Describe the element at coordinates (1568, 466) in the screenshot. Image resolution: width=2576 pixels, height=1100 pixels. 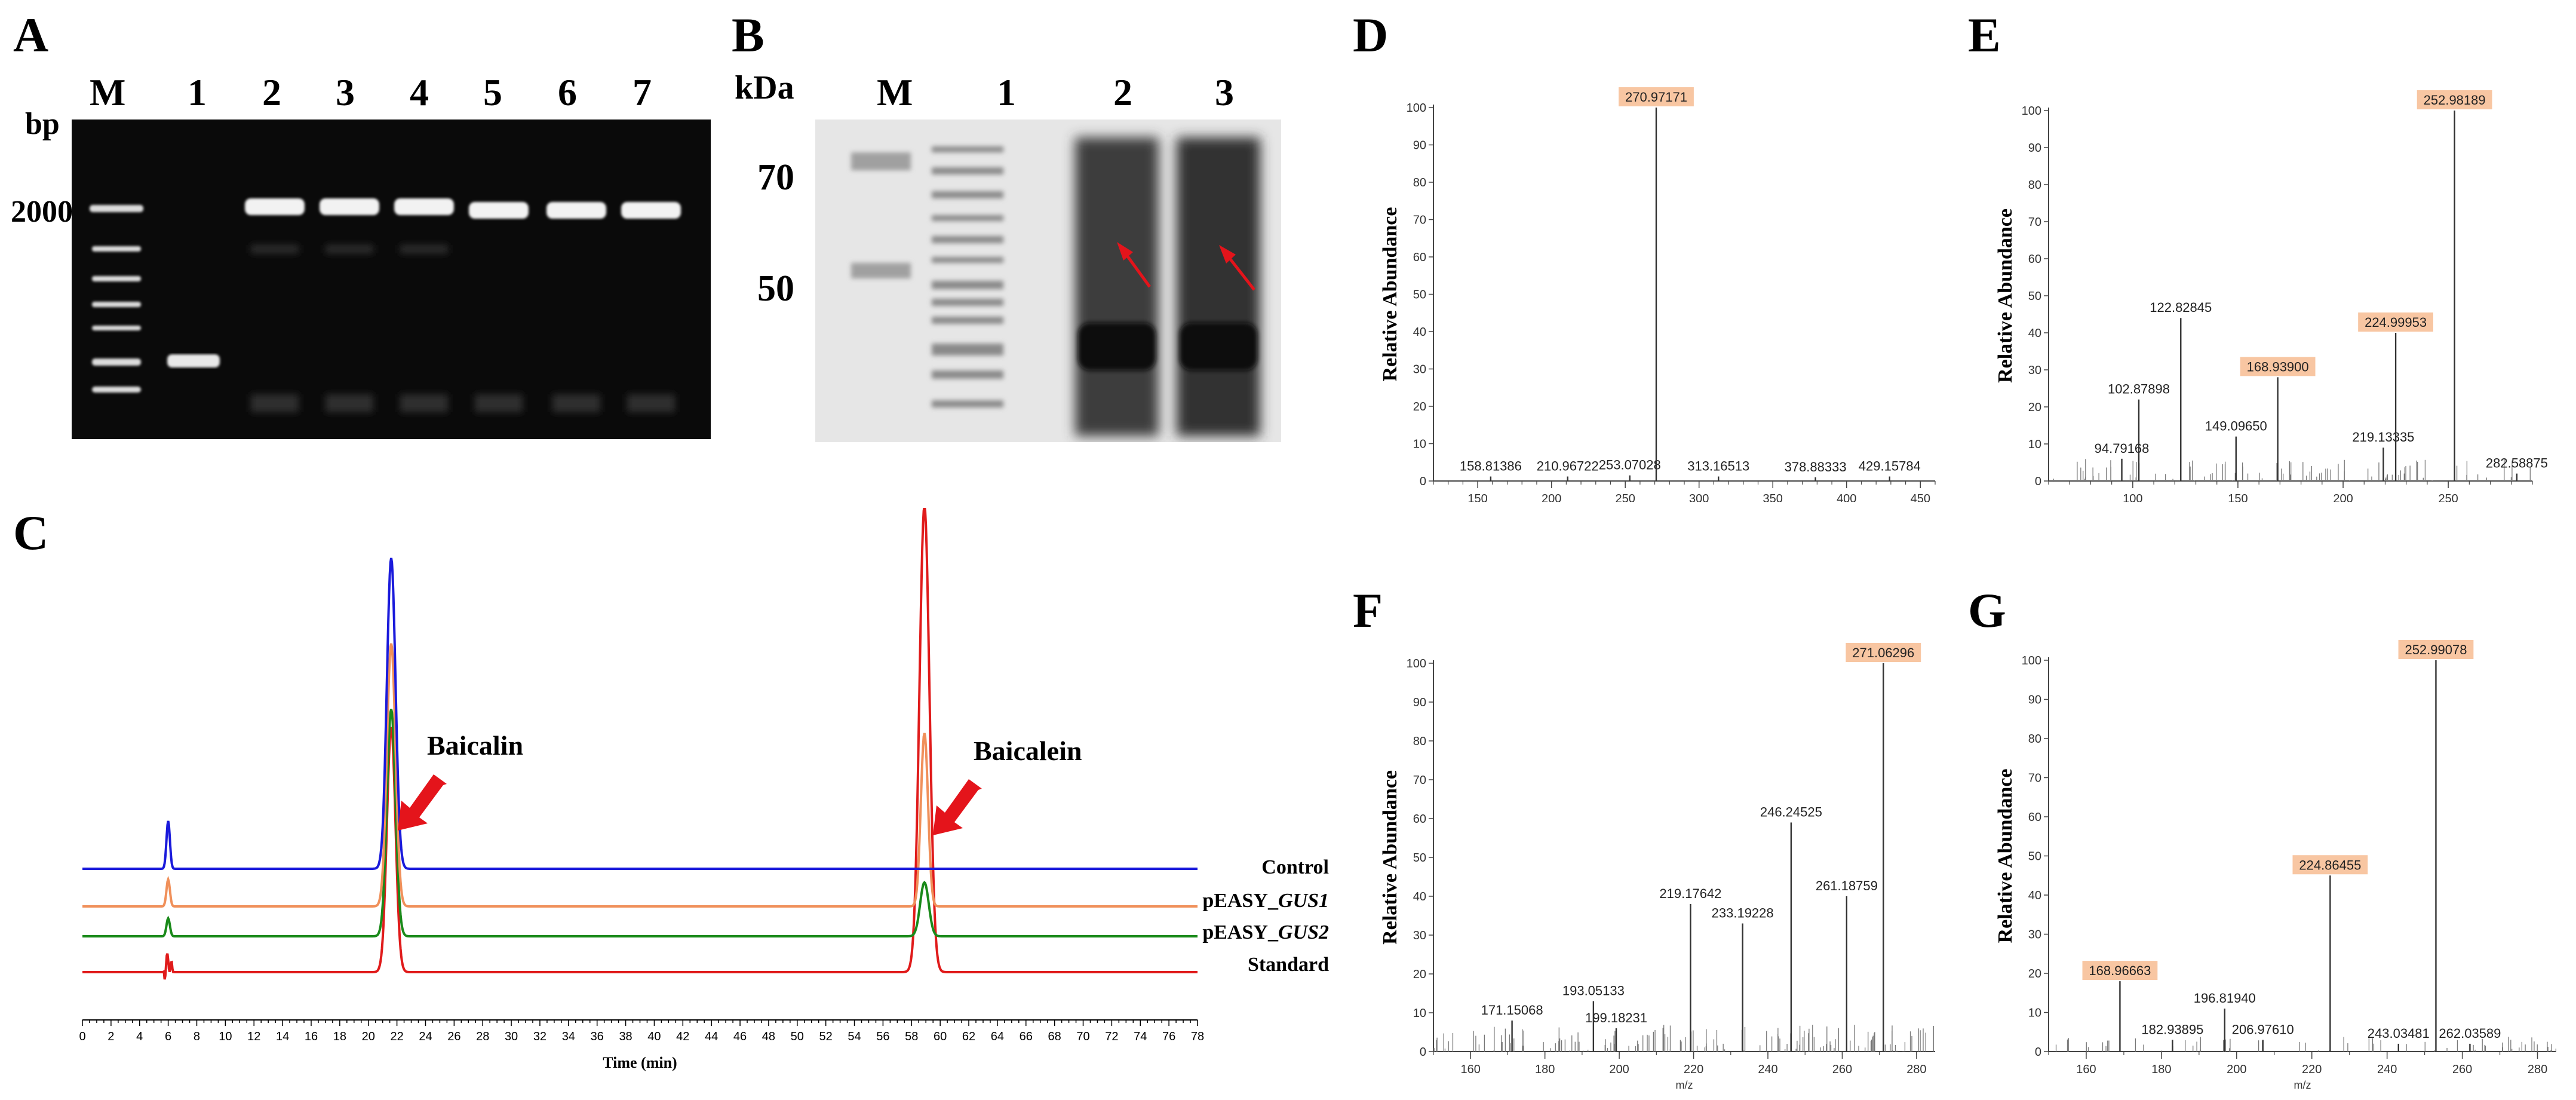
I see `ms-peak-label: 210.96722` at that location.